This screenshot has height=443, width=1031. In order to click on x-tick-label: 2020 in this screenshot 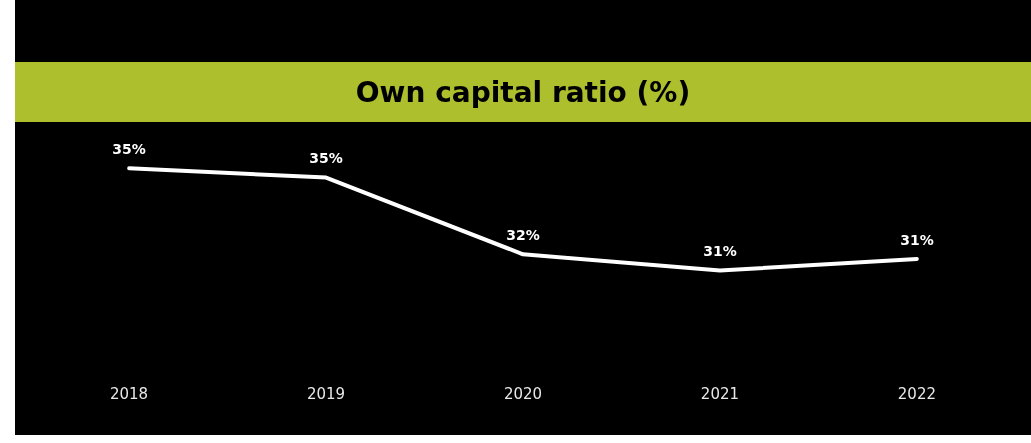, I will do `click(523, 394)`.